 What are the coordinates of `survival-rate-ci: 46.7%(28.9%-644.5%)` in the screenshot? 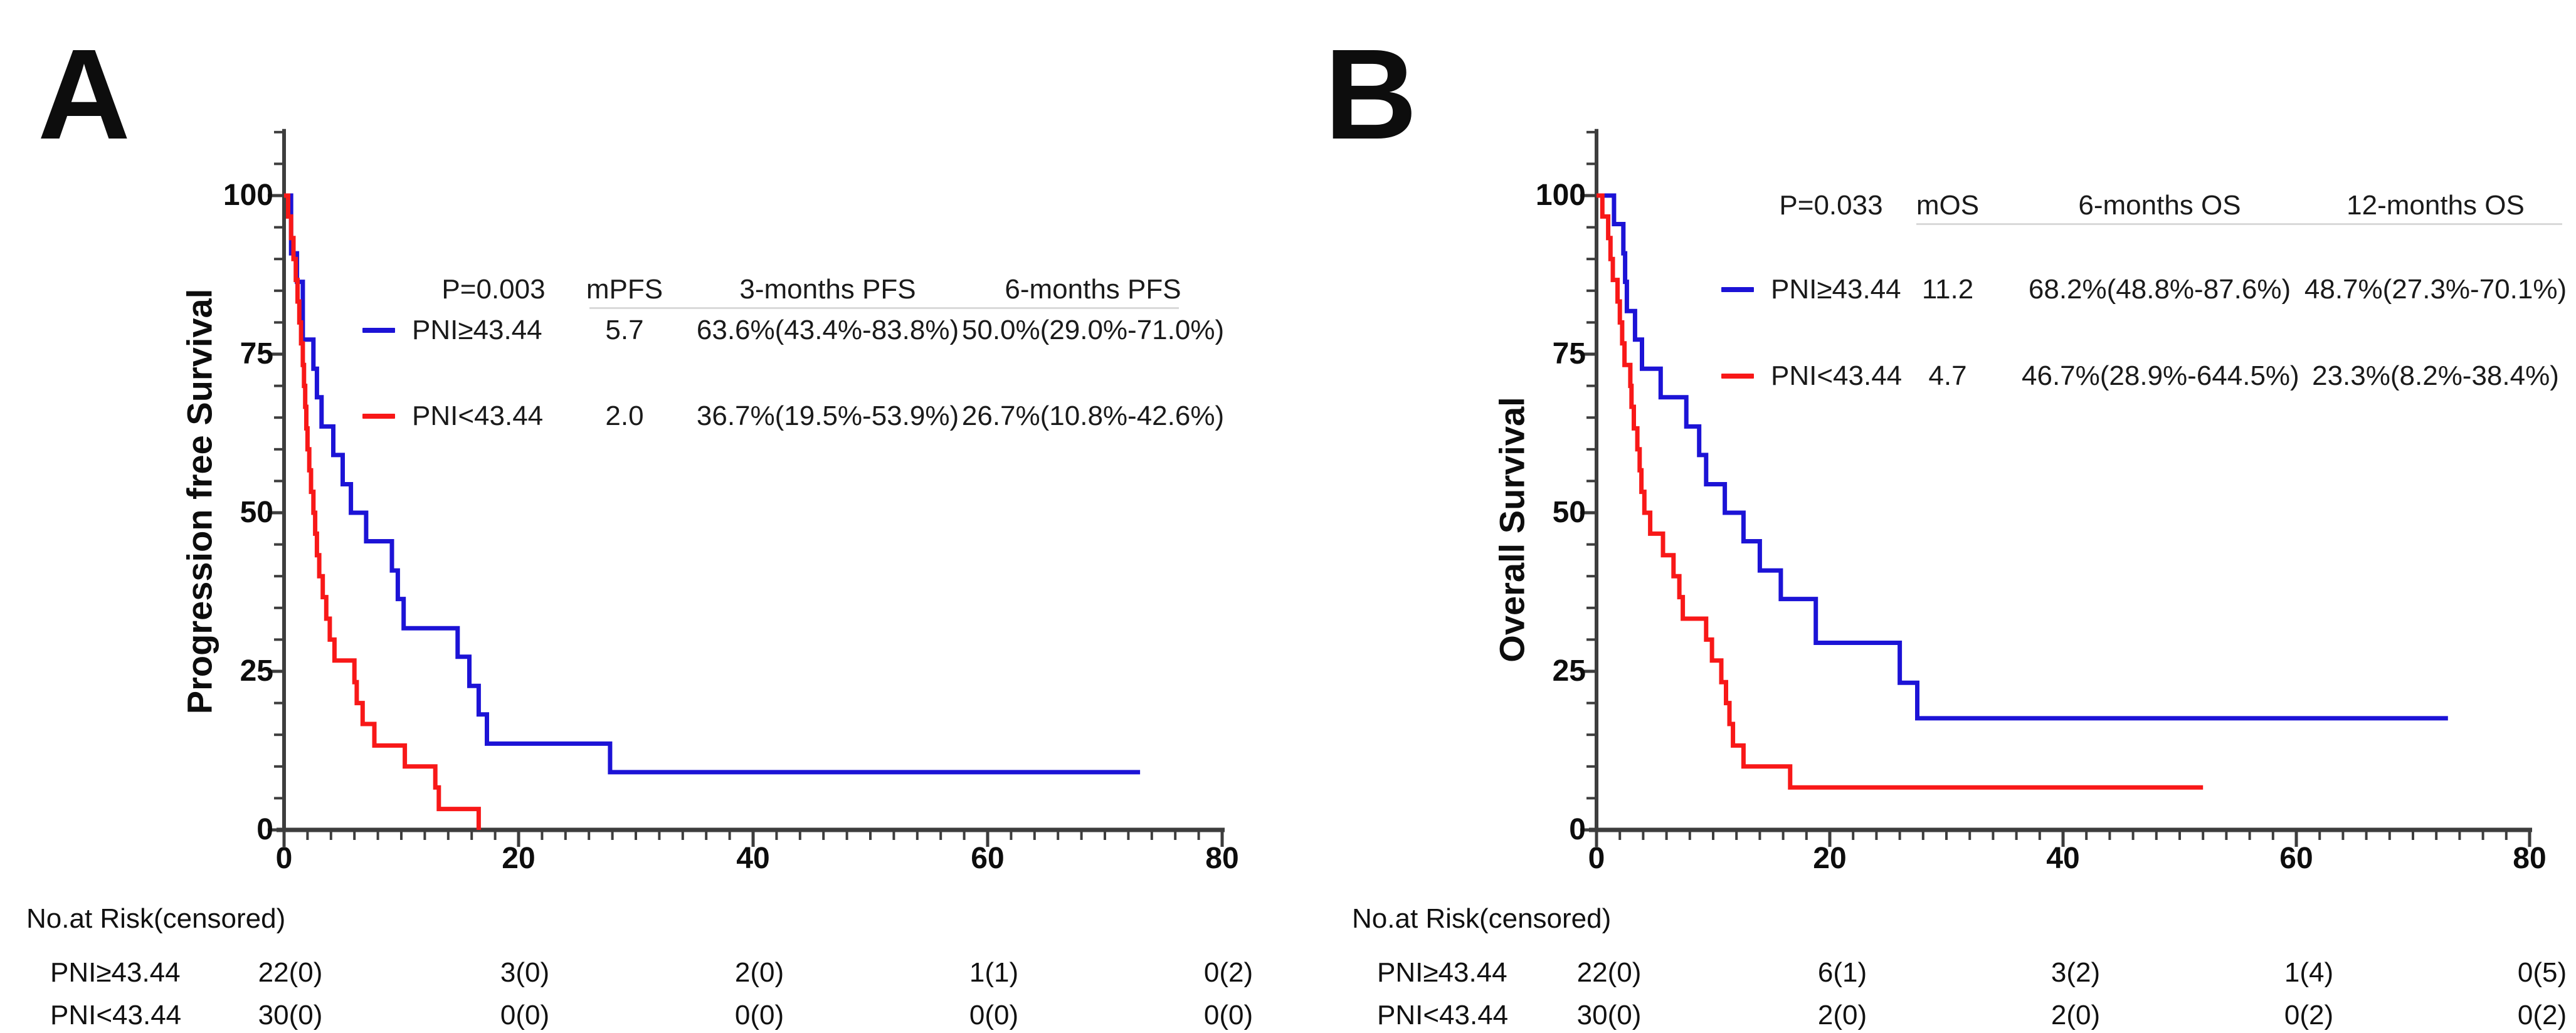 It's located at (2160, 375).